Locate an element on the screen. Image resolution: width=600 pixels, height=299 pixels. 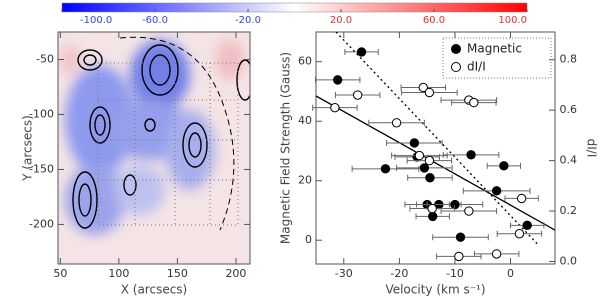
colorbar-tick-label: 100.0 is located at coordinates (512, 20).